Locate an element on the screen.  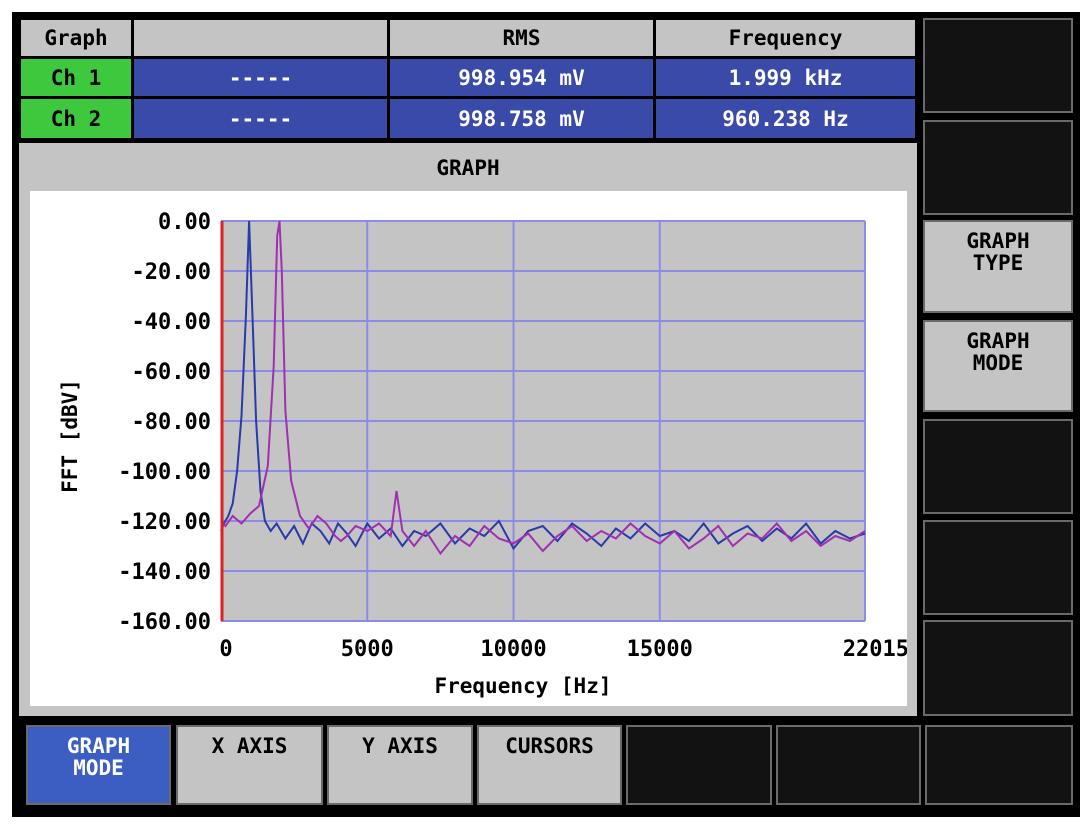
y-axis-label: FFT [dBV] is located at coordinates (70, 436).